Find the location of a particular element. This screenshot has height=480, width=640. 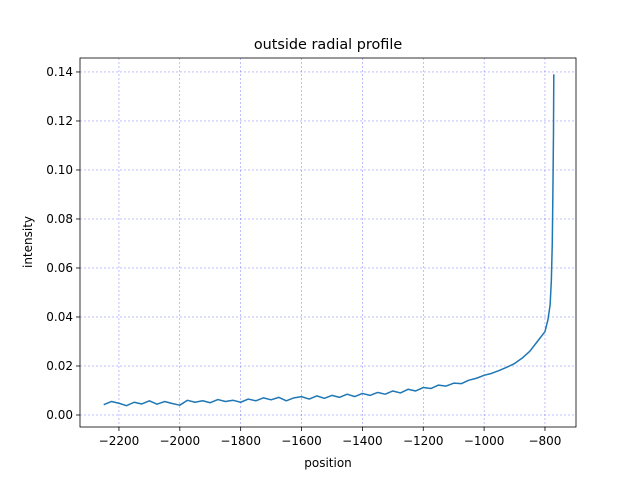

x-tick-label: −1200 is located at coordinates (423, 441).